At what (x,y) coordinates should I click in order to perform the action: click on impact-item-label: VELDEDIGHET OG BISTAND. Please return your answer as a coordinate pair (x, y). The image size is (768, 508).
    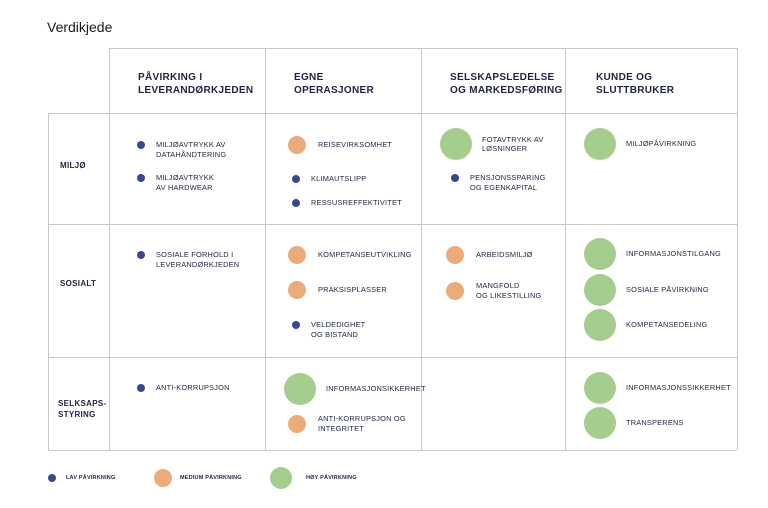
    Looking at the image, I should click on (338, 329).